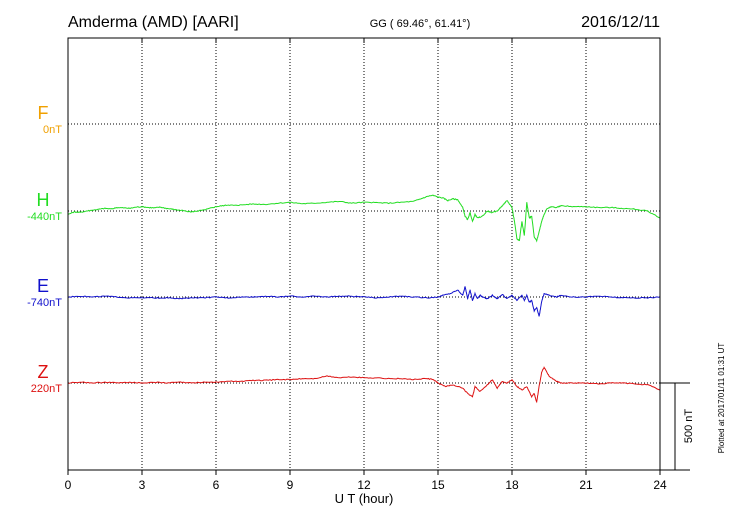 This screenshot has width=730, height=520. What do you see at coordinates (620, 22) in the screenshot?
I see `plot-date: 2016/12/11` at bounding box center [620, 22].